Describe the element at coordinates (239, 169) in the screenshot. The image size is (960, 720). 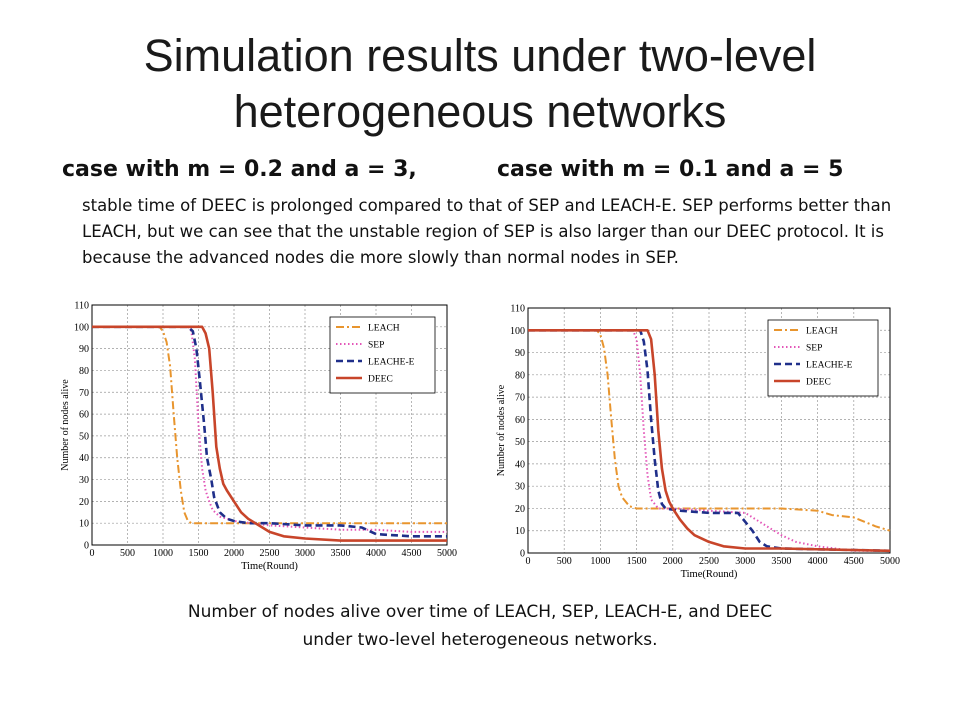
I see `case-left-heading: case with m = 0.2 and a = 3,` at that location.